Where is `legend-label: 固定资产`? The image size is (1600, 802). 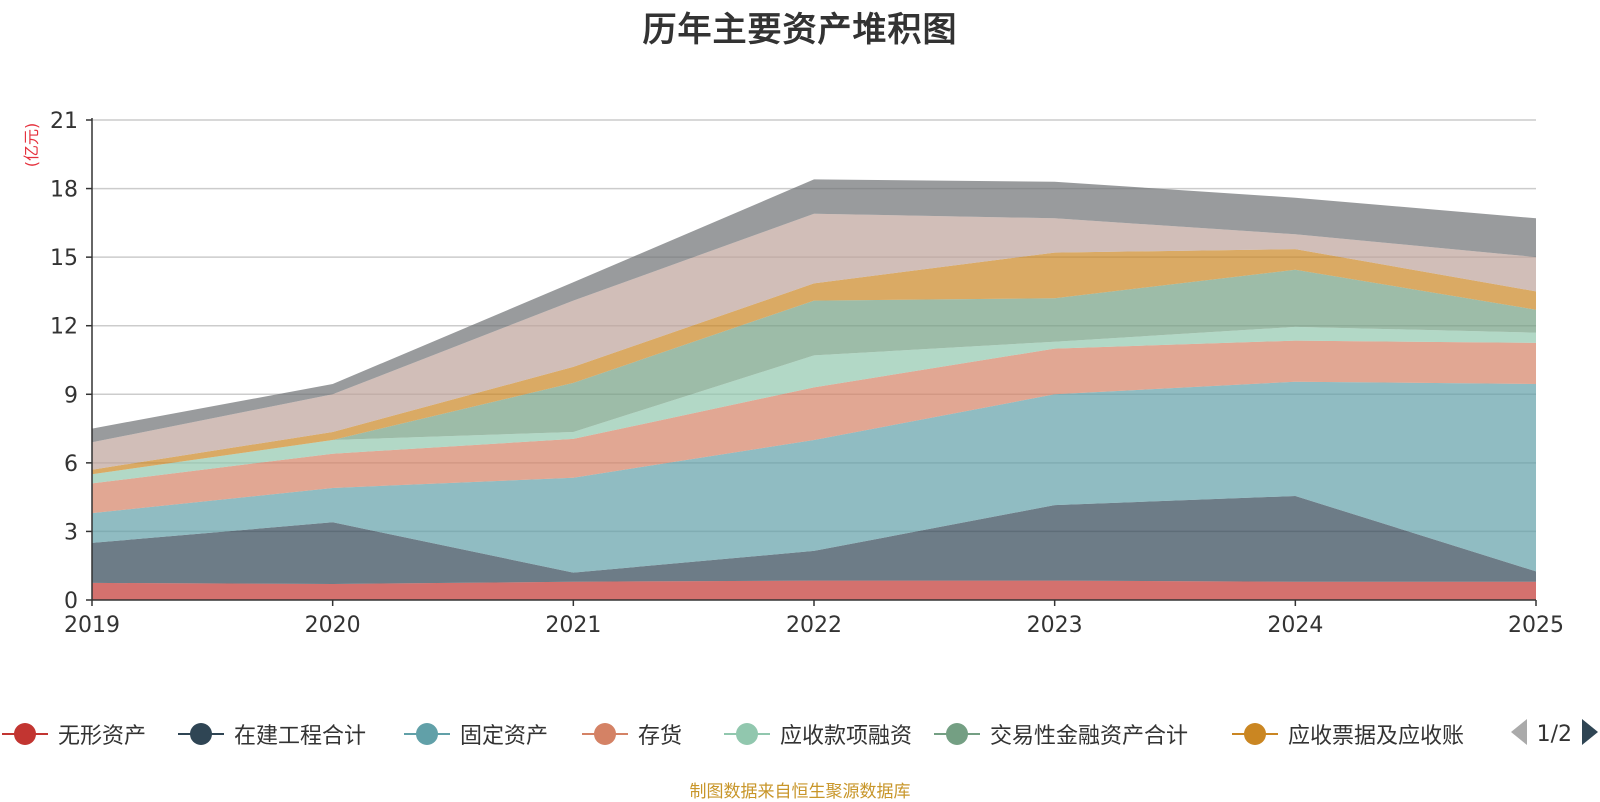
legend-label: 固定资产 is located at coordinates (504, 736).